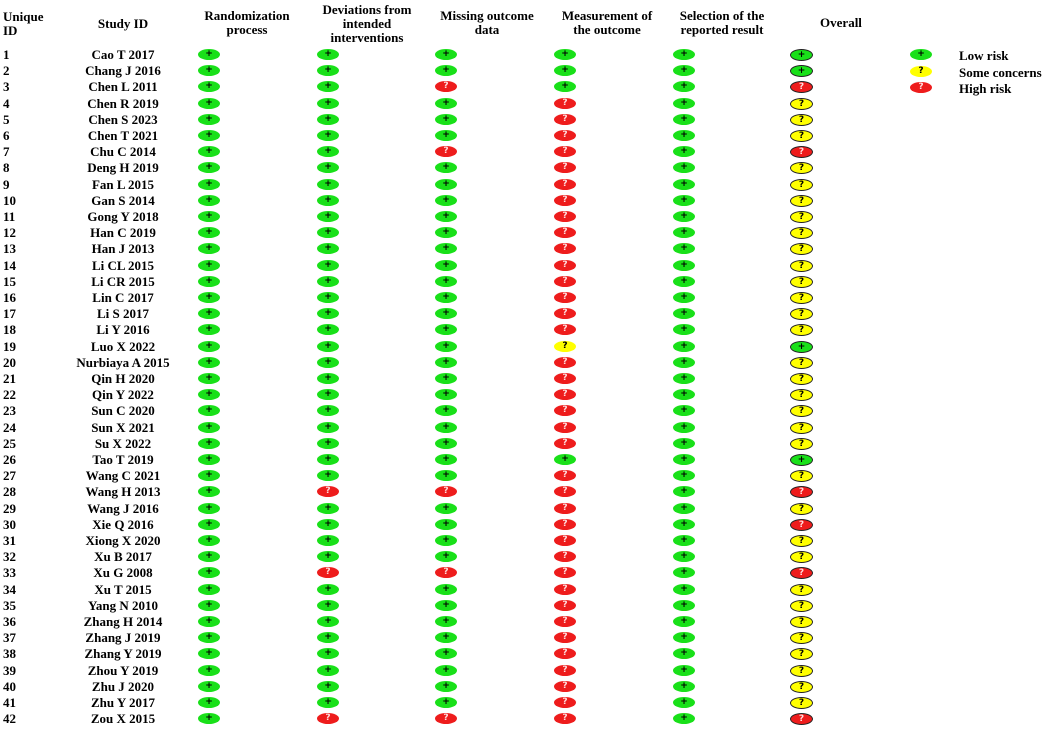 This screenshot has height=733, width=1052. I want to click on header-unique-id-line1: Unique, so click(23, 16).